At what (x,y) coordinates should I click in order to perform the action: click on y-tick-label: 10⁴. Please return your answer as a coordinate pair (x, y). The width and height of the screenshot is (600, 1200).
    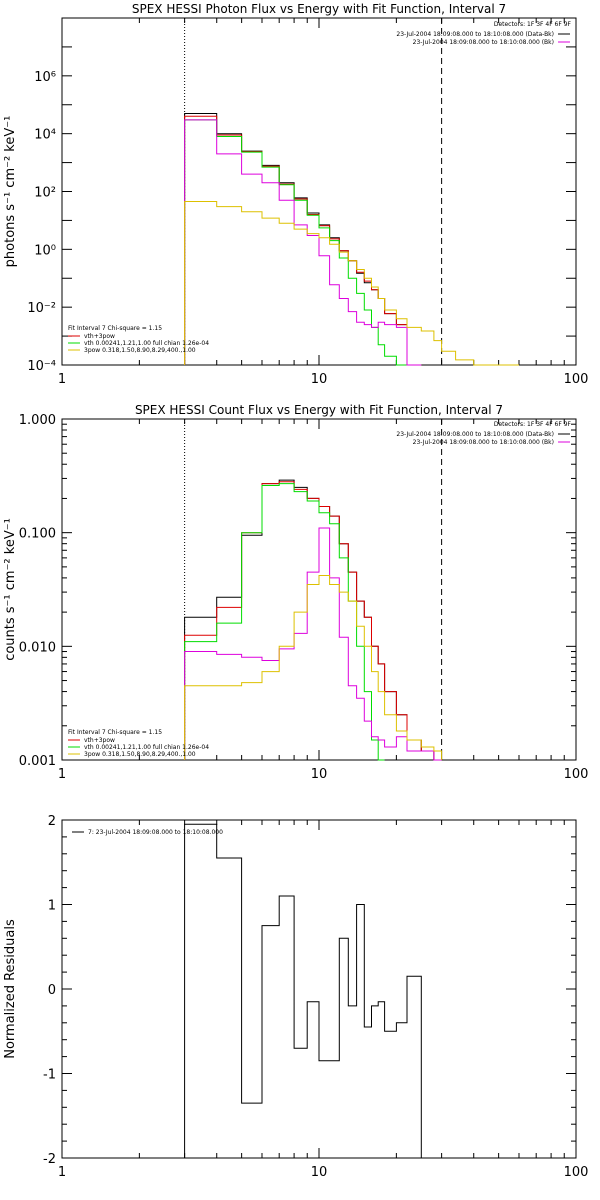
    Looking at the image, I should click on (45, 135).